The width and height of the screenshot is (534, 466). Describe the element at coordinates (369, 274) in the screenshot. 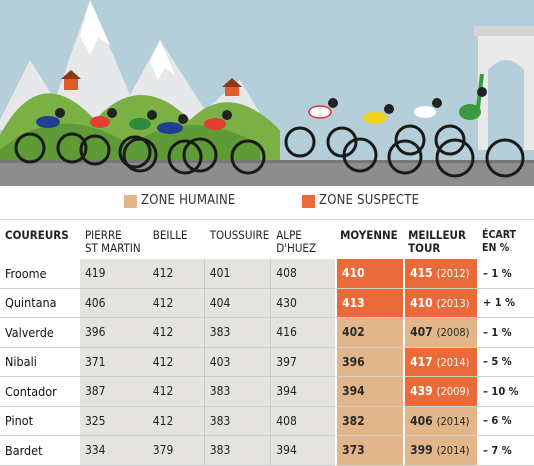

I see `average-value: 410` at that location.